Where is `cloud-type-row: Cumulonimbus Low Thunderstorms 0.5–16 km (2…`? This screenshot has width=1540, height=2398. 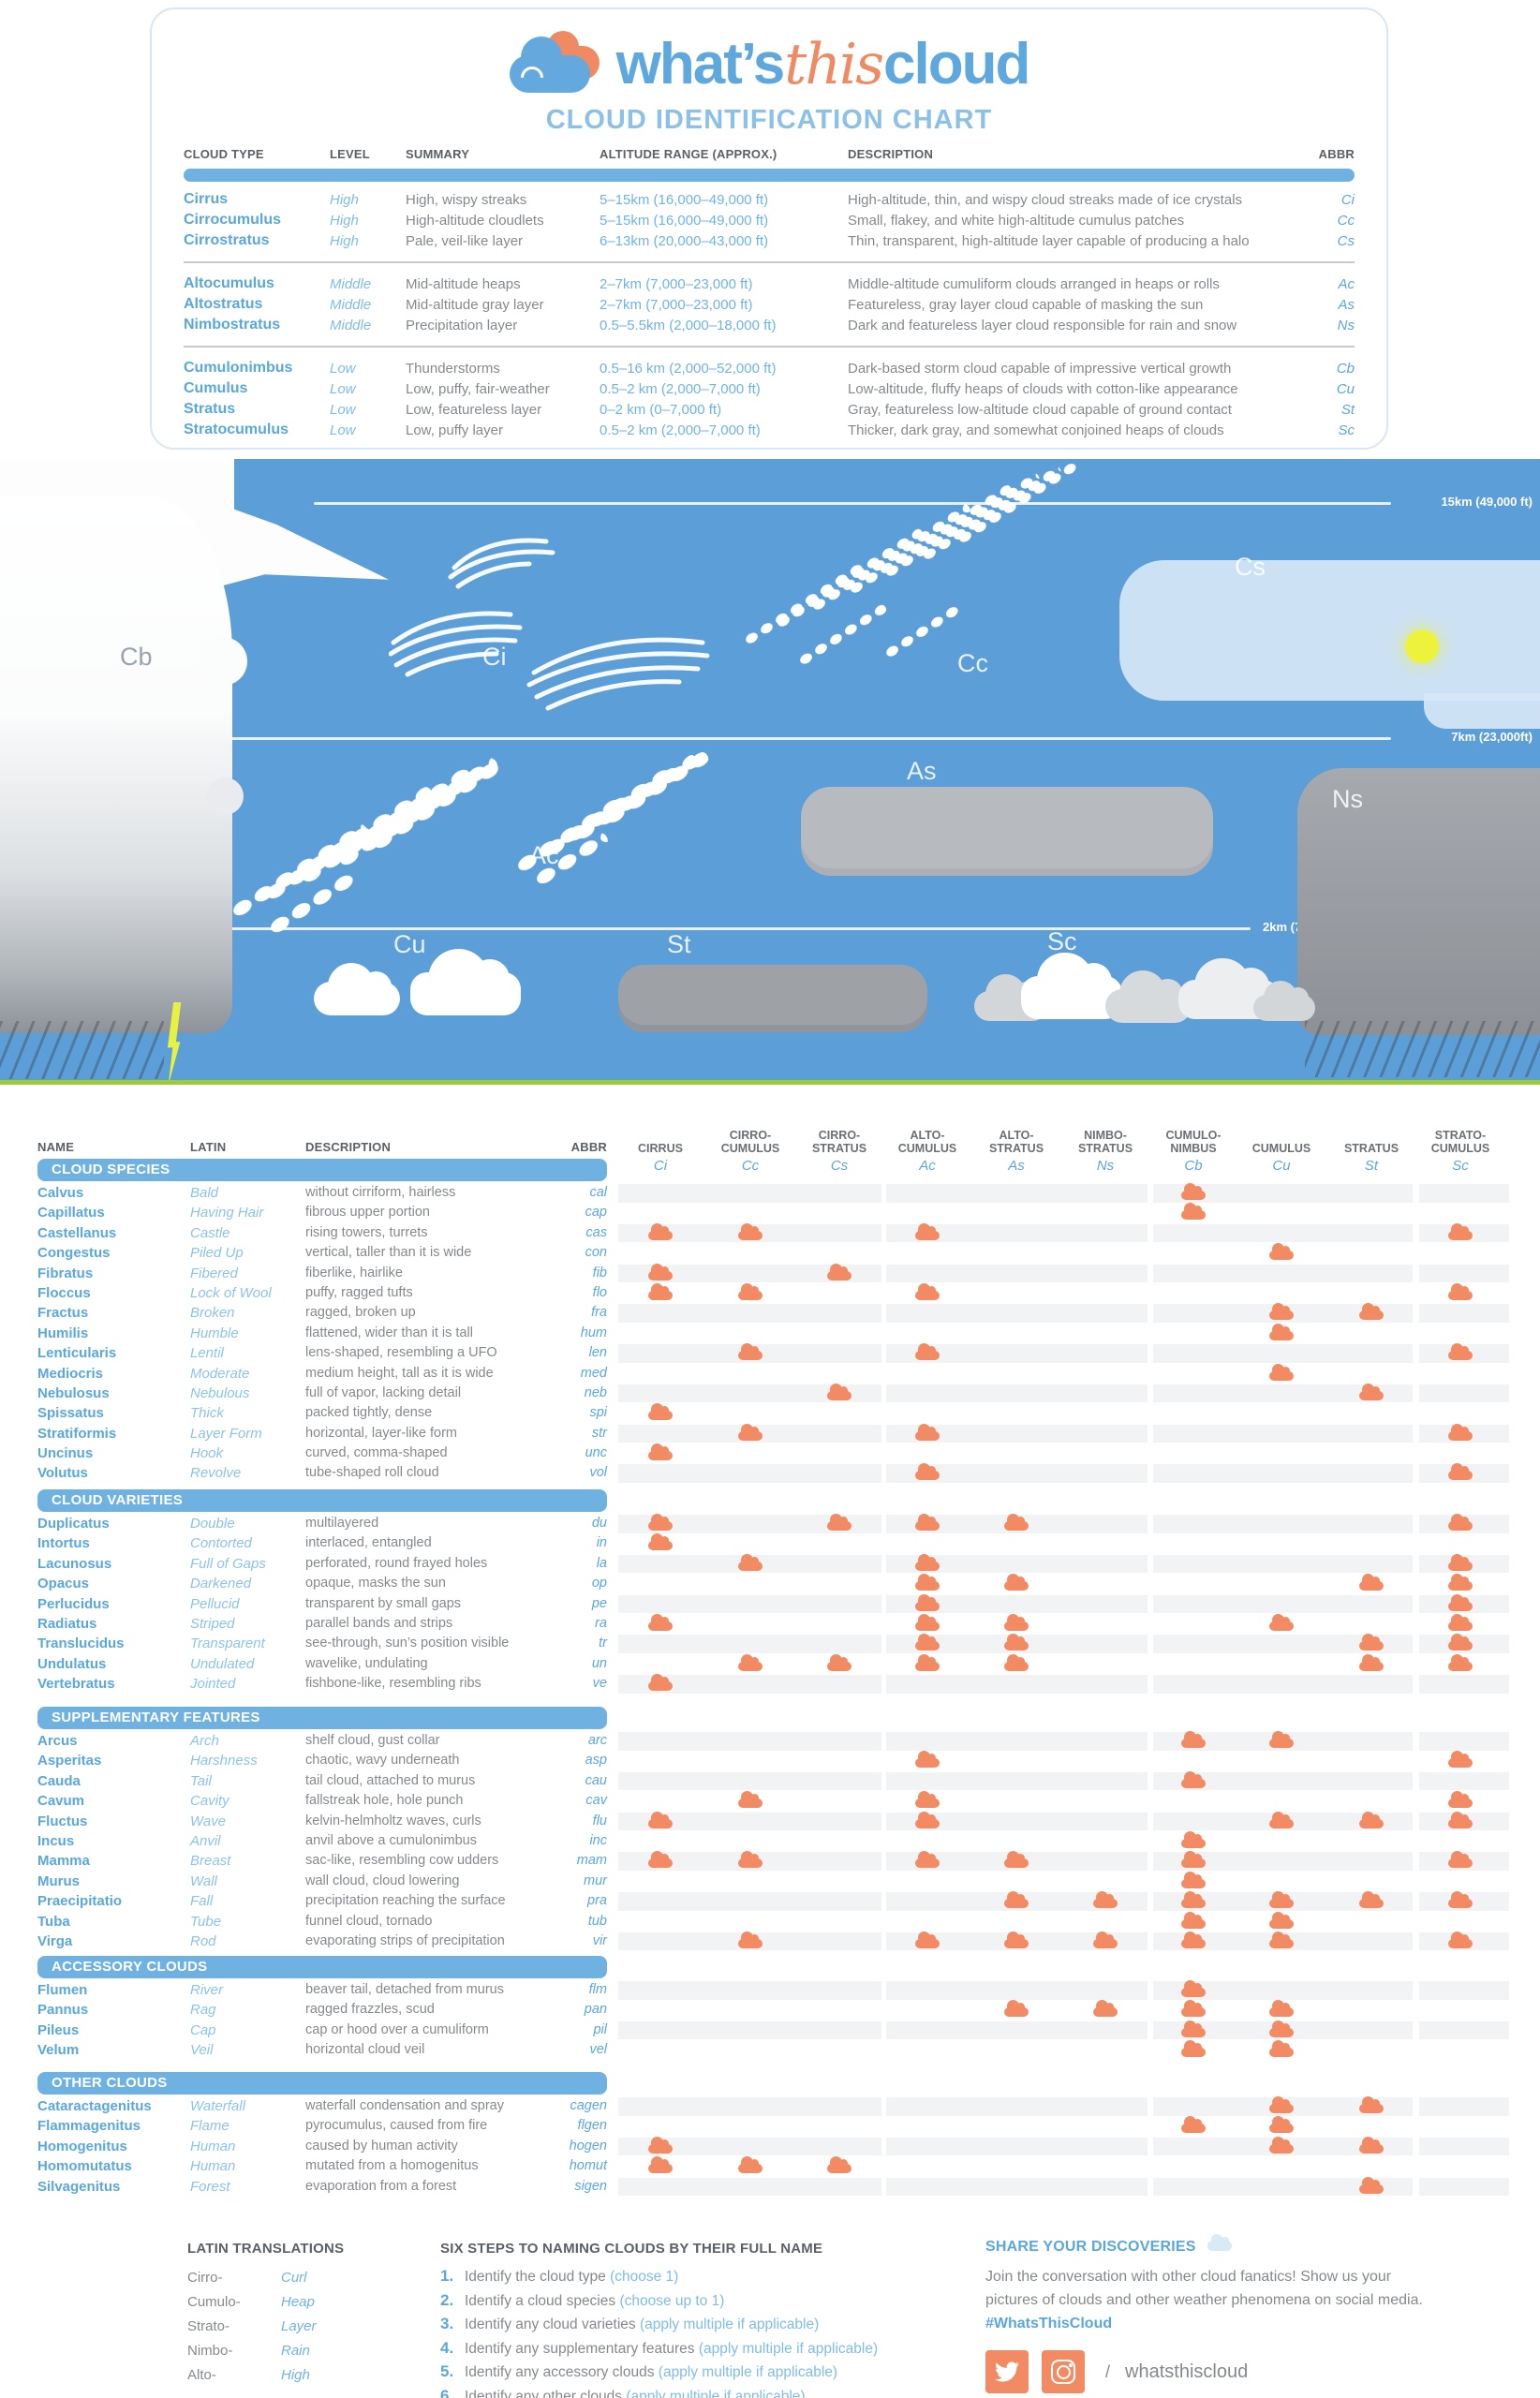
cloud-type-row: Cumulonimbus Low Thunderstorms 0.5–16 km (2… is located at coordinates (769, 368).